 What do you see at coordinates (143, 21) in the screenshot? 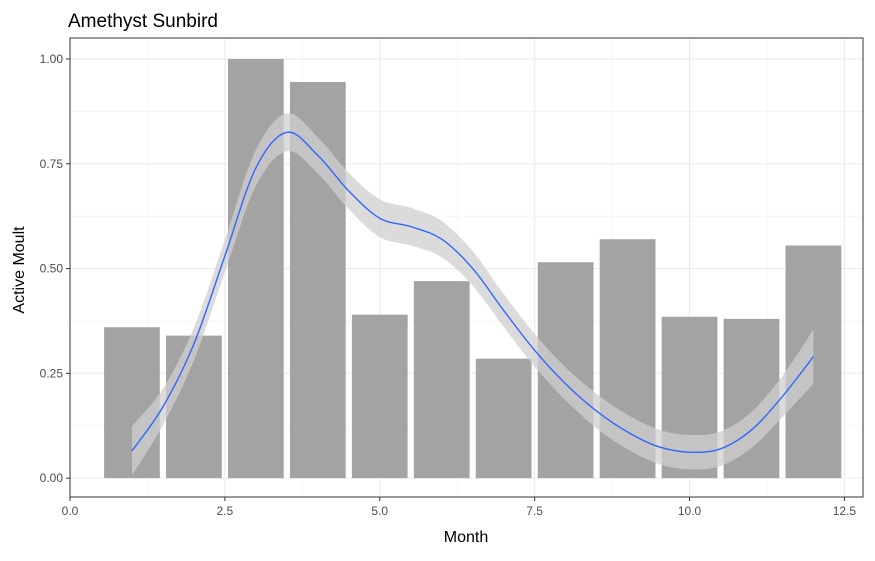
I see `chart-title: Amethyst Sunbird` at bounding box center [143, 21].